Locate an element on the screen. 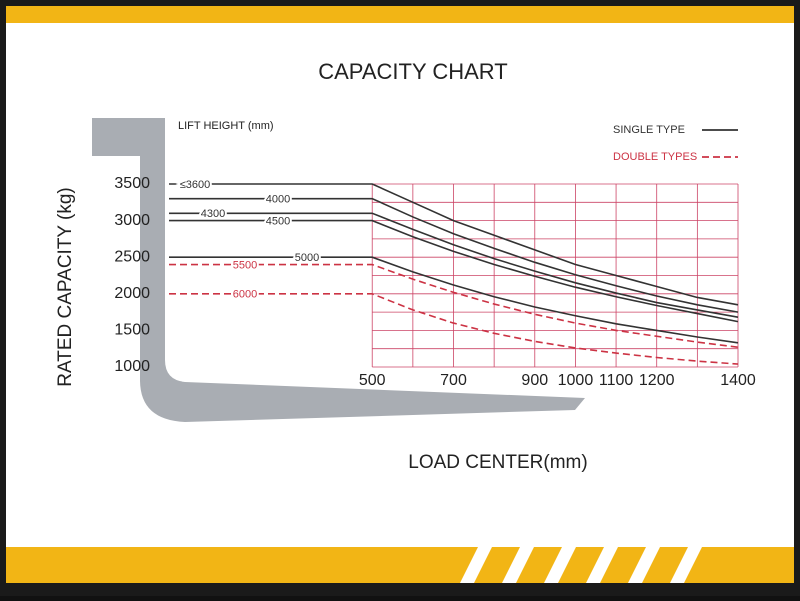 This screenshot has height=601, width=800. x-tick-label: 1000 is located at coordinates (576, 380).